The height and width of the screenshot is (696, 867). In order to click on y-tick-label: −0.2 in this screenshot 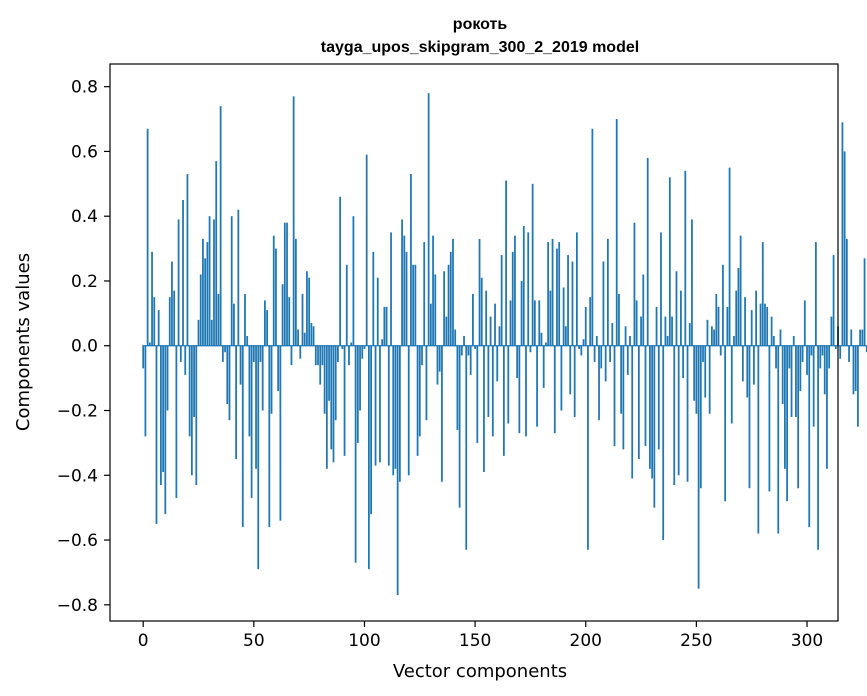, I will do `click(77, 412)`.